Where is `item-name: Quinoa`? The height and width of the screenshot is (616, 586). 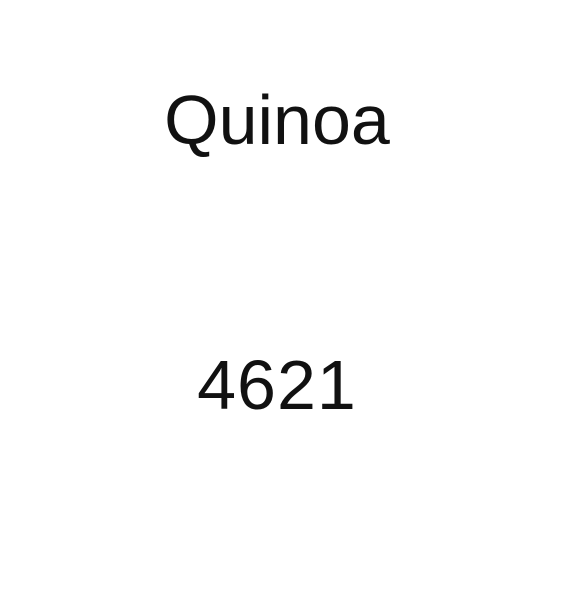 item-name: Quinoa is located at coordinates (277, 120).